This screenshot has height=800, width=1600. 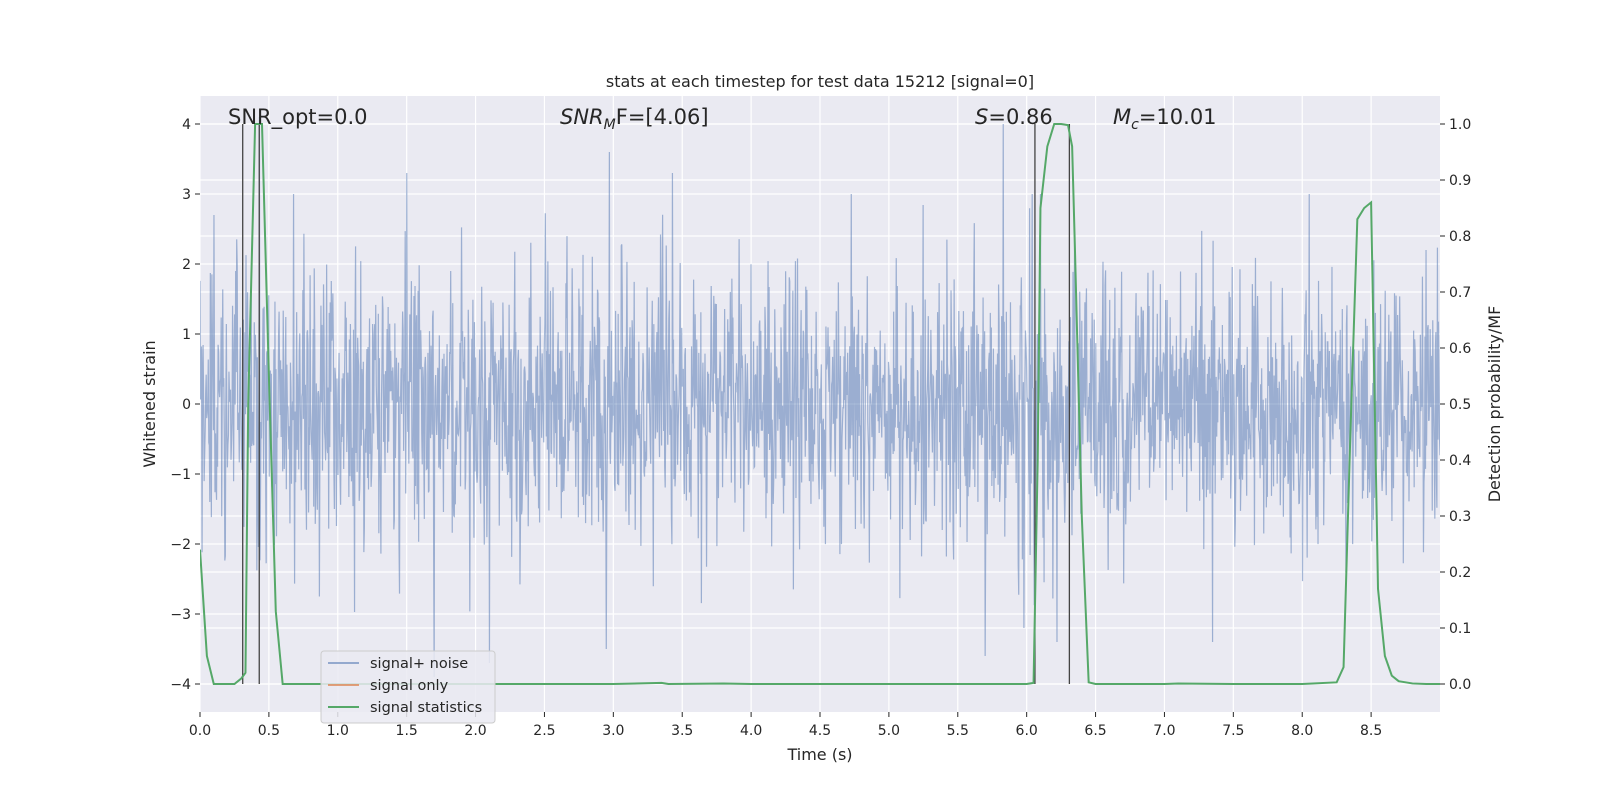 What do you see at coordinates (186, 335) in the screenshot?
I see `y-tick-label: 1` at bounding box center [186, 335].